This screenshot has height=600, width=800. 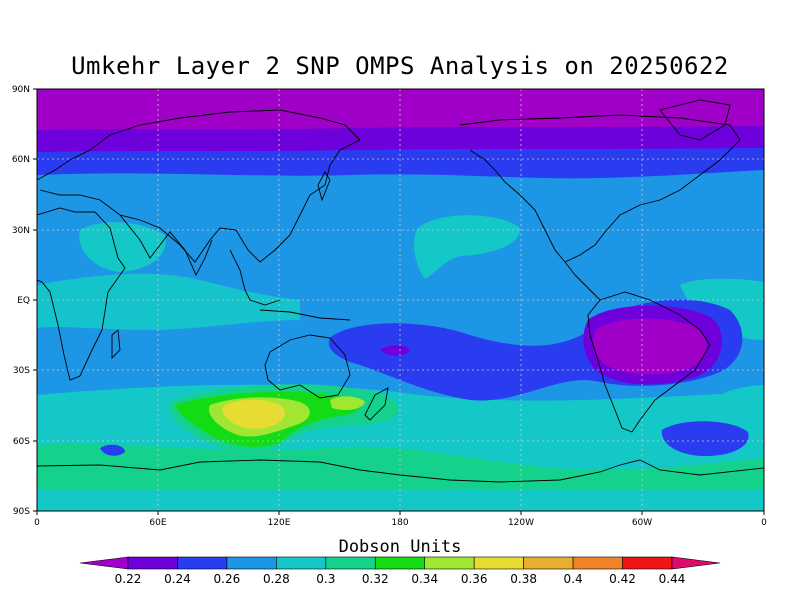 What do you see at coordinates (742, 402) in the screenshot?
I see `contour-0.30-satl` at bounding box center [742, 402].